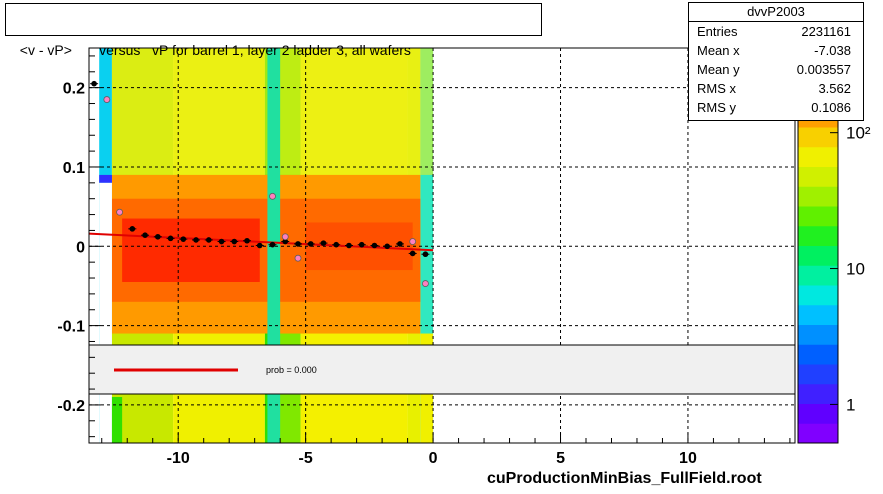 The image size is (883, 494). What do you see at coordinates (776, 50) in the screenshot?
I see `stats-row-mean-x: Mean x -7.038` at bounding box center [776, 50].